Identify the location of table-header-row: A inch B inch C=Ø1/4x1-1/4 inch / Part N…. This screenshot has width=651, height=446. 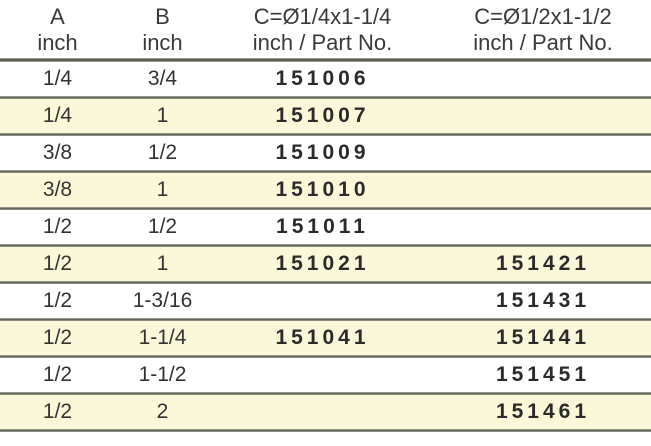
(325, 29).